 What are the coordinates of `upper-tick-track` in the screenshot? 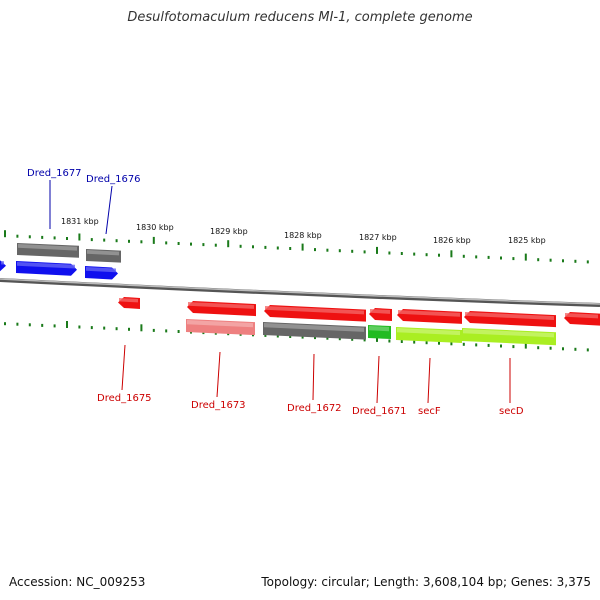 It's located at (296, 247).